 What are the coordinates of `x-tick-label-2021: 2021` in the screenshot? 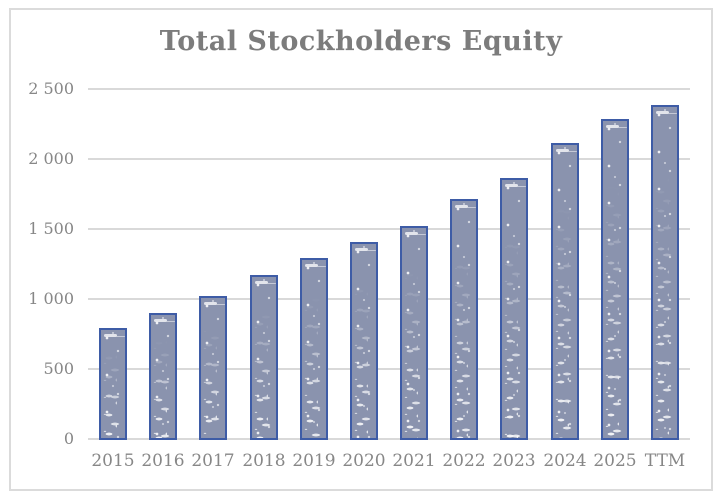 It's located at (414, 461).